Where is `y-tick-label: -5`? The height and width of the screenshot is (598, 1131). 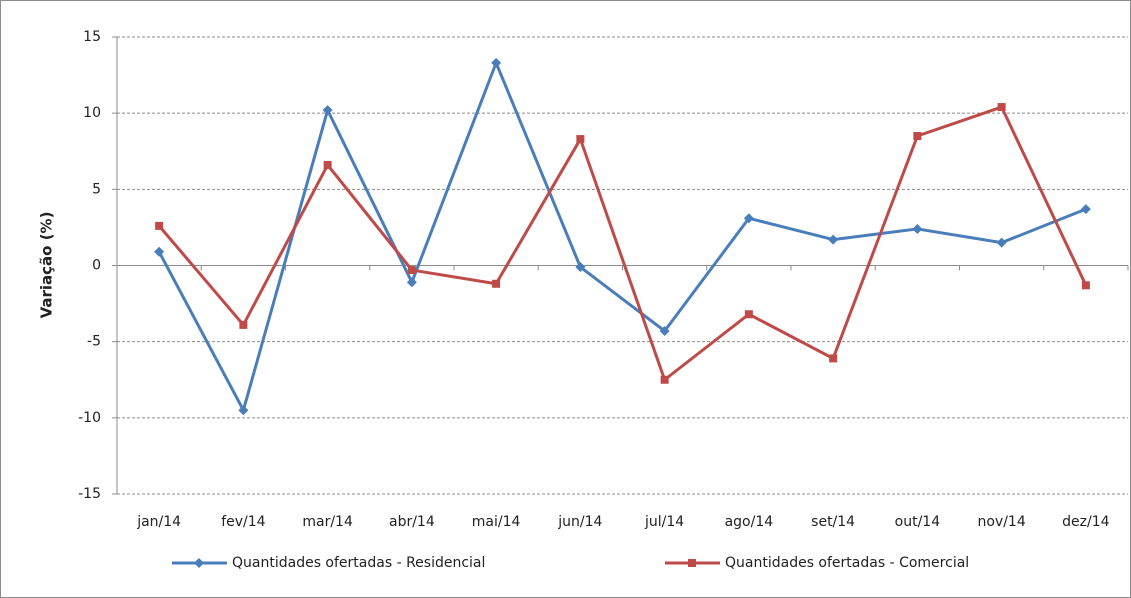 y-tick-label: -5 is located at coordinates (94, 342).